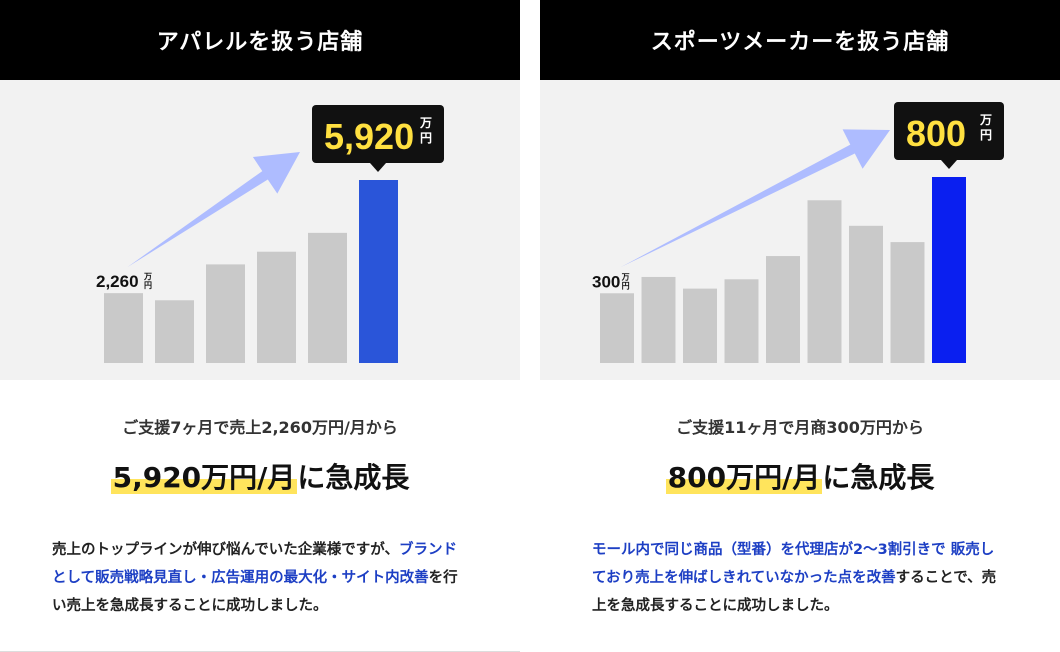 Image resolution: width=1060 pixels, height=652 pixels. What do you see at coordinates (800, 40) in the screenshot?
I see `sports-card-header: スポーツメーカーを扱う店舗` at bounding box center [800, 40].